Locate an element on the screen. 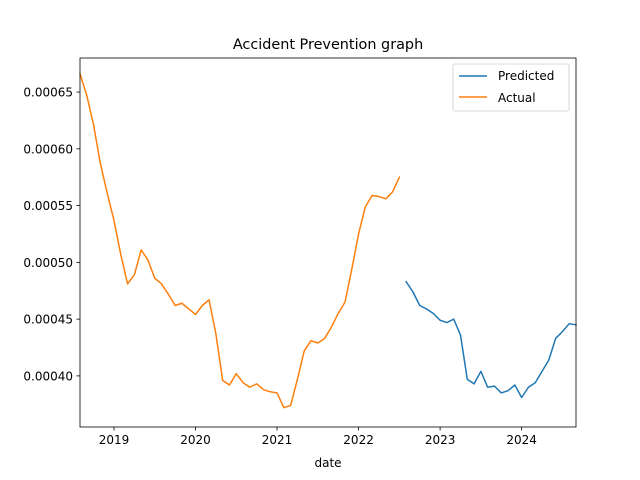  x-tick-label: 2024 is located at coordinates (521, 440).